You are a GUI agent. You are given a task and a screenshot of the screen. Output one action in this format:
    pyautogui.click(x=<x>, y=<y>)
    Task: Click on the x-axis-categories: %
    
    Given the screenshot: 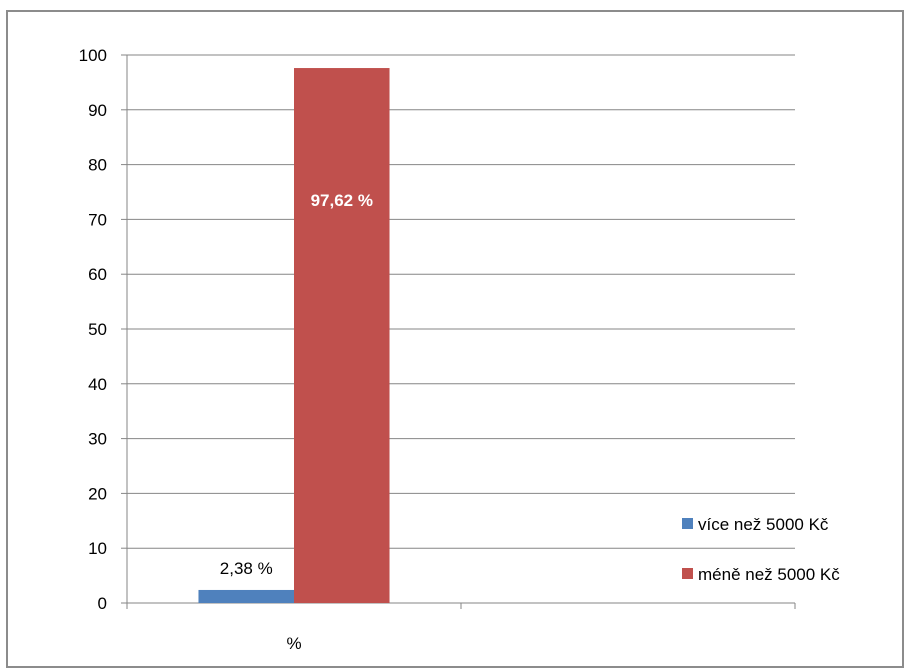 What is the action you would take?
    pyautogui.click(x=293, y=643)
    